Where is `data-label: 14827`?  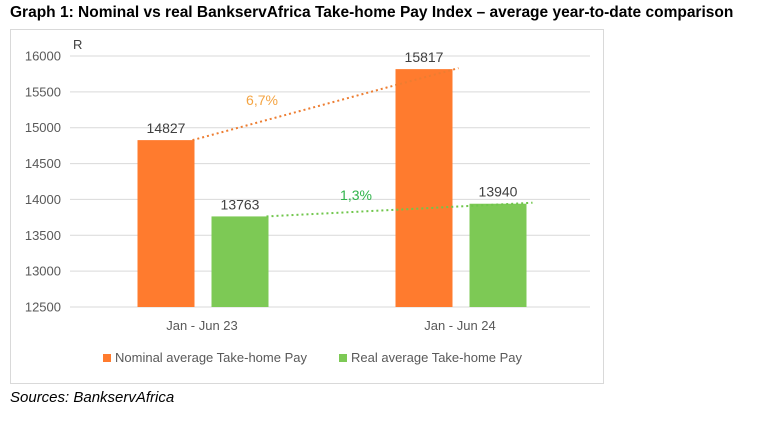 data-label: 14827 is located at coordinates (166, 128).